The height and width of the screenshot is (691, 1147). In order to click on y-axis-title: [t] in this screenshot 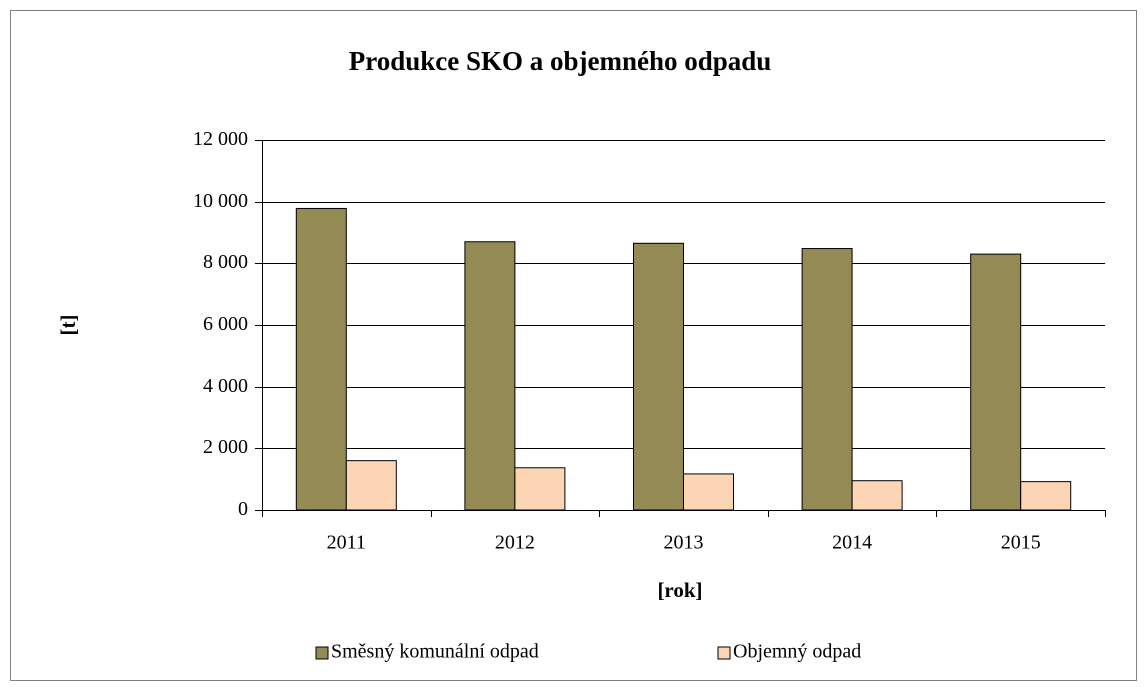, I will do `click(68, 325)`.